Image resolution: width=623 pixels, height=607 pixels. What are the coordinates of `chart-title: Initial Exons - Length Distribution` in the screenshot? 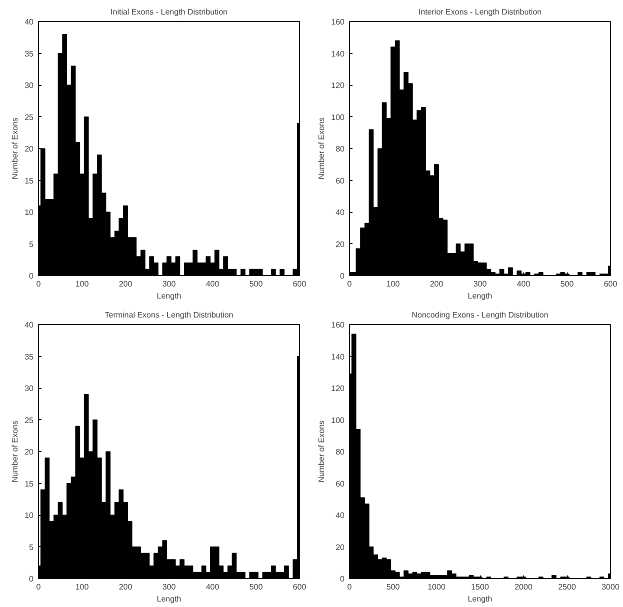 It's located at (169, 12).